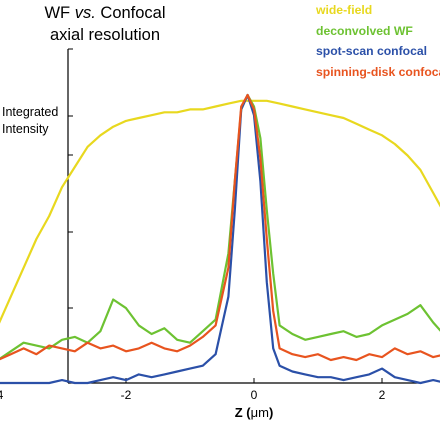  What do you see at coordinates (105, 35) in the screenshot?
I see `title-line-2: axial resolution` at bounding box center [105, 35].